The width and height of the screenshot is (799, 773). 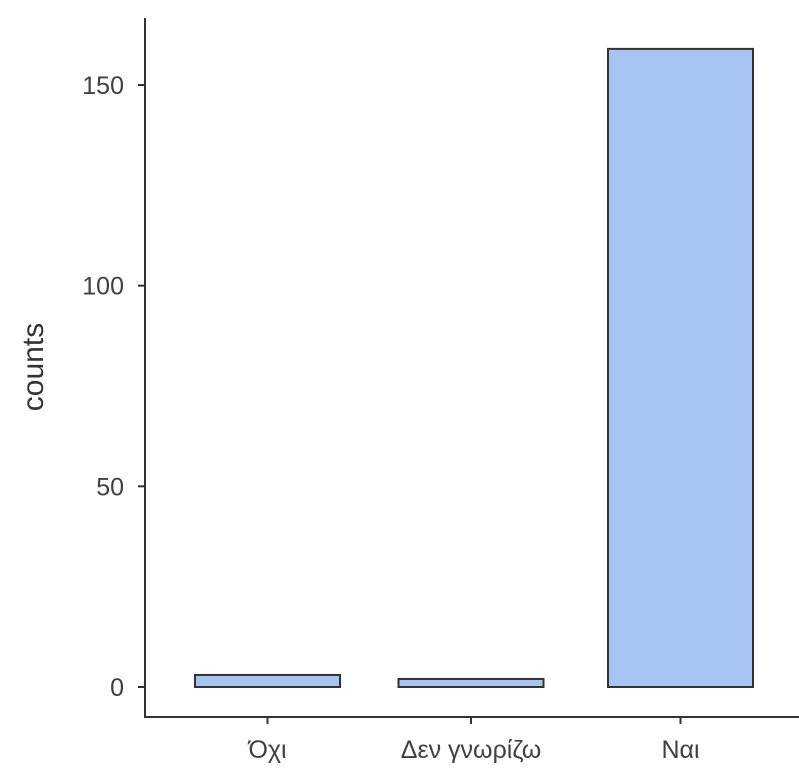 I want to click on x-ticks-layer: Όχι Δεν γνωρίζω Ναι, so click(x=473, y=740).